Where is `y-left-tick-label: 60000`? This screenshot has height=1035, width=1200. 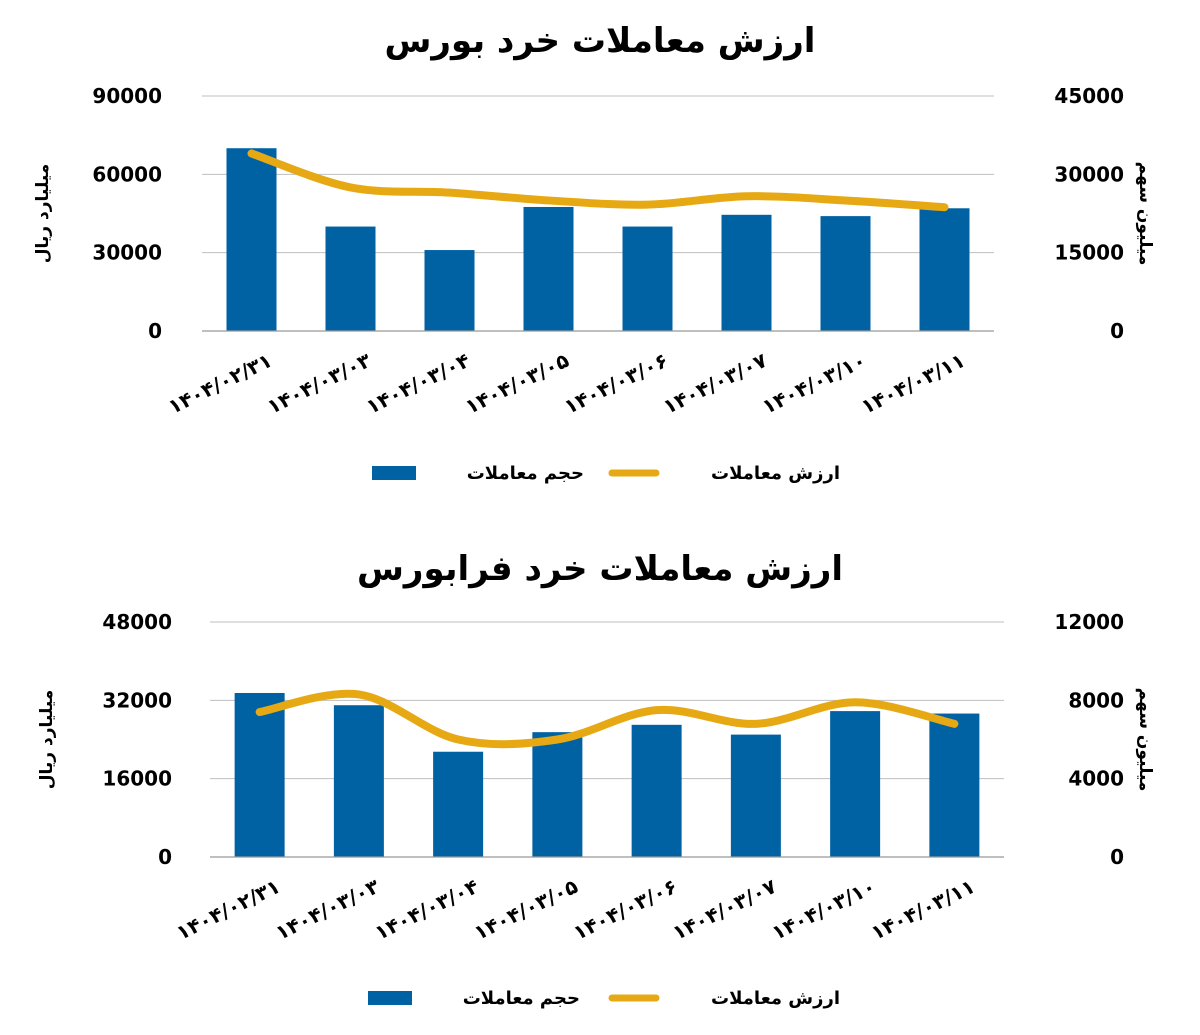
y-left-tick-label: 60000 is located at coordinates (127, 174).